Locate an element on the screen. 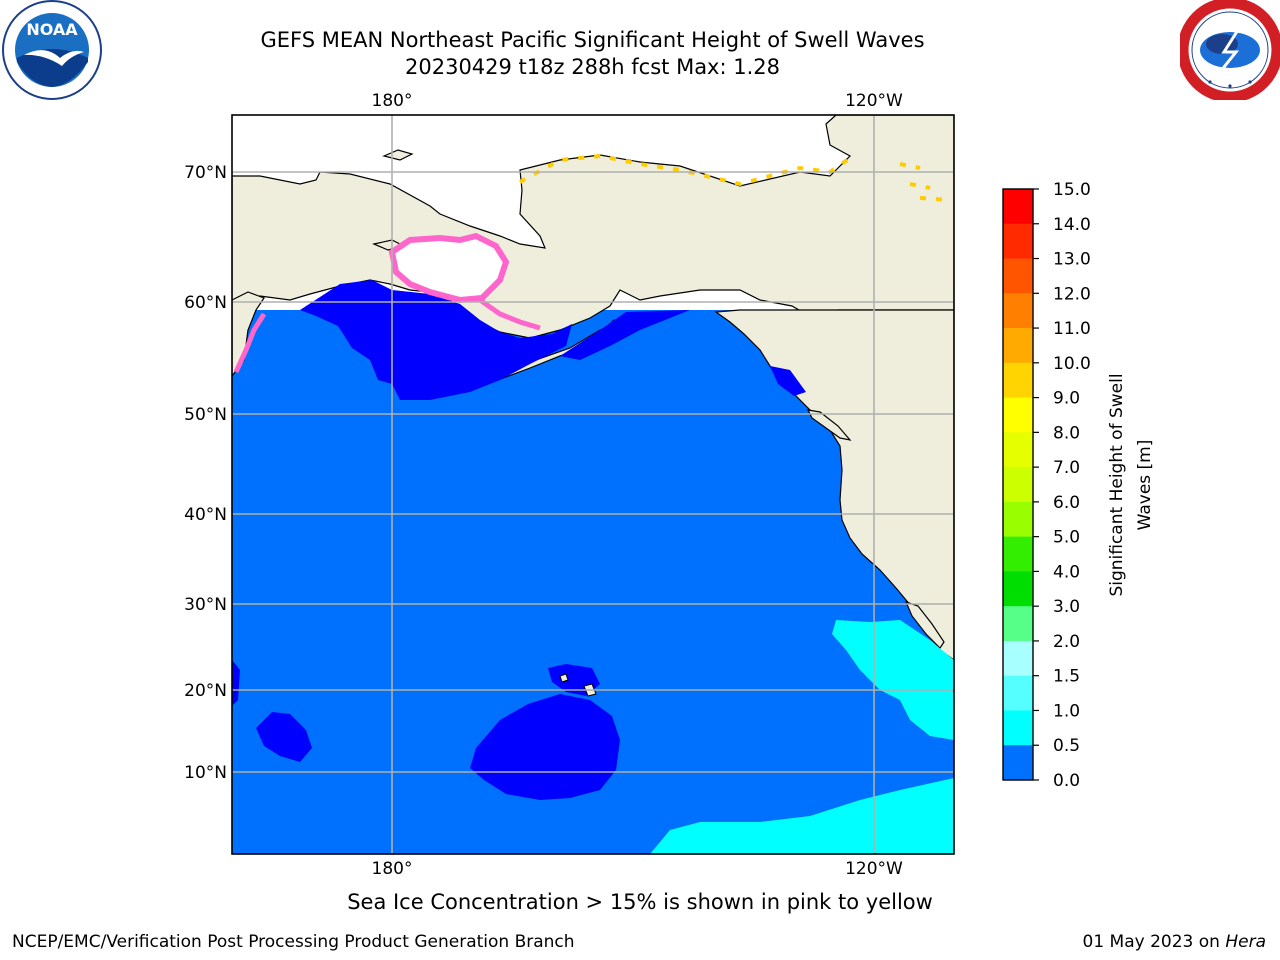 Image resolution: width=1280 pixels, height=960 pixels. footer-host: Hera is located at coordinates (1245, 942).